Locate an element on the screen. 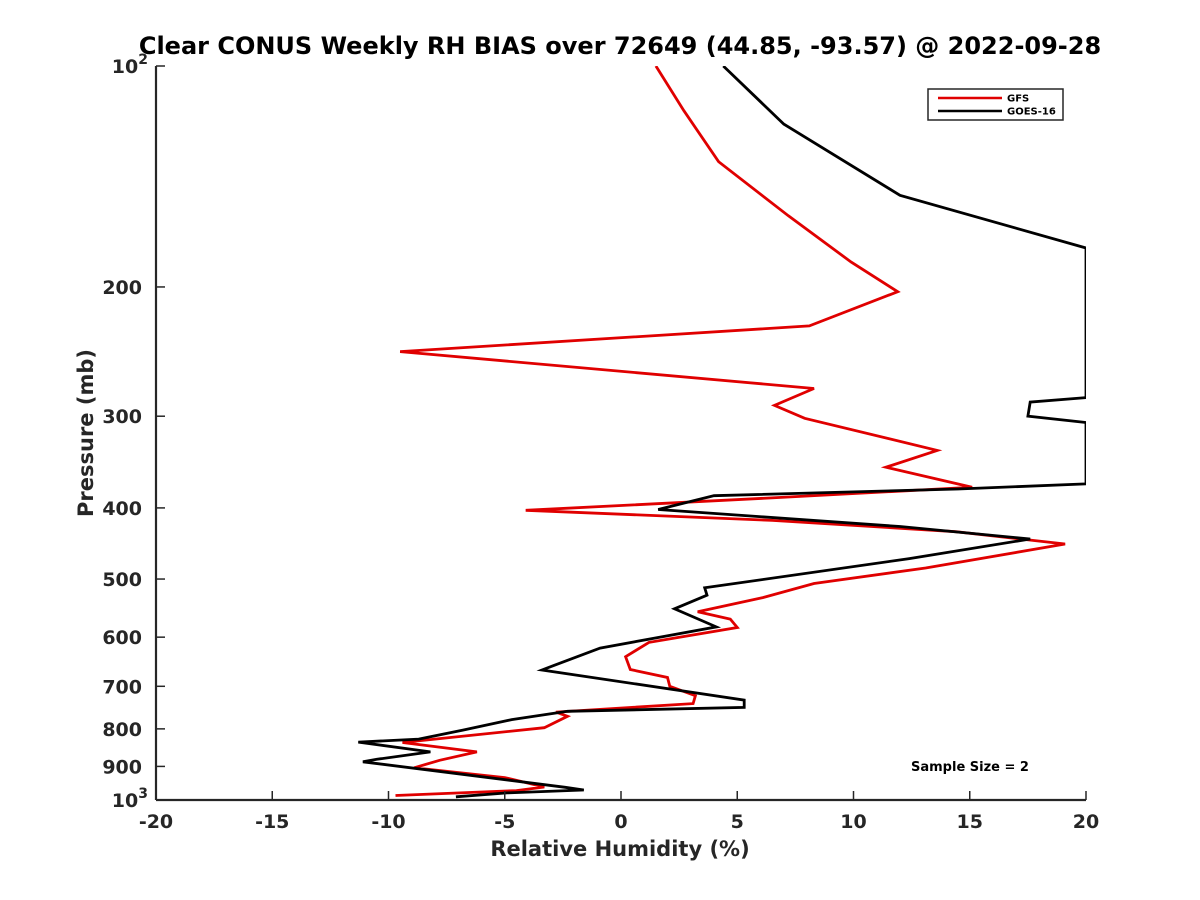  x-tick-label: -5 is located at coordinates (504, 822).